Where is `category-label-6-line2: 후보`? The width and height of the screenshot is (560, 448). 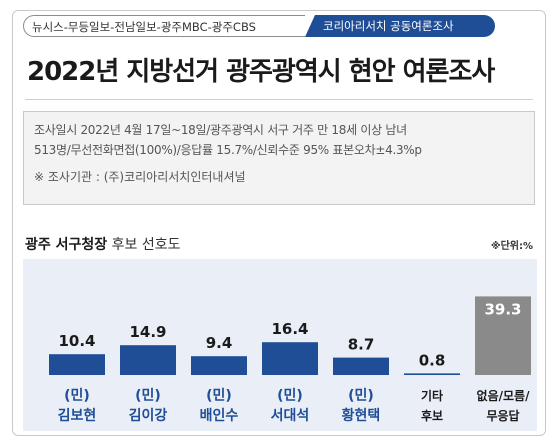 category-label-6-line2: 후보 is located at coordinates (432, 415).